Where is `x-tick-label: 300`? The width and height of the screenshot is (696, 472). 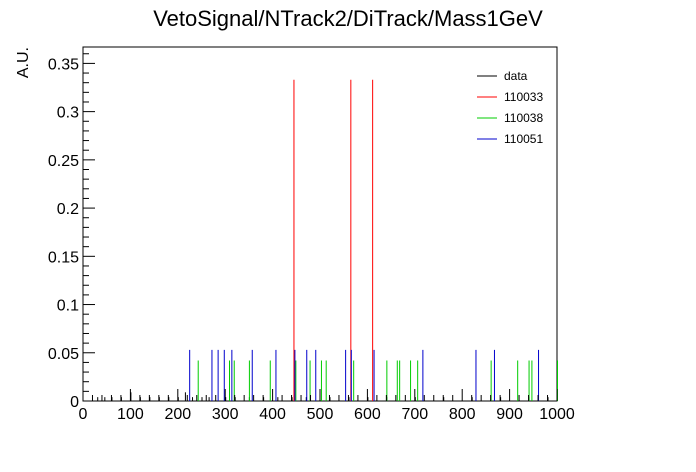
x-tick-label: 300 is located at coordinates (225, 414).